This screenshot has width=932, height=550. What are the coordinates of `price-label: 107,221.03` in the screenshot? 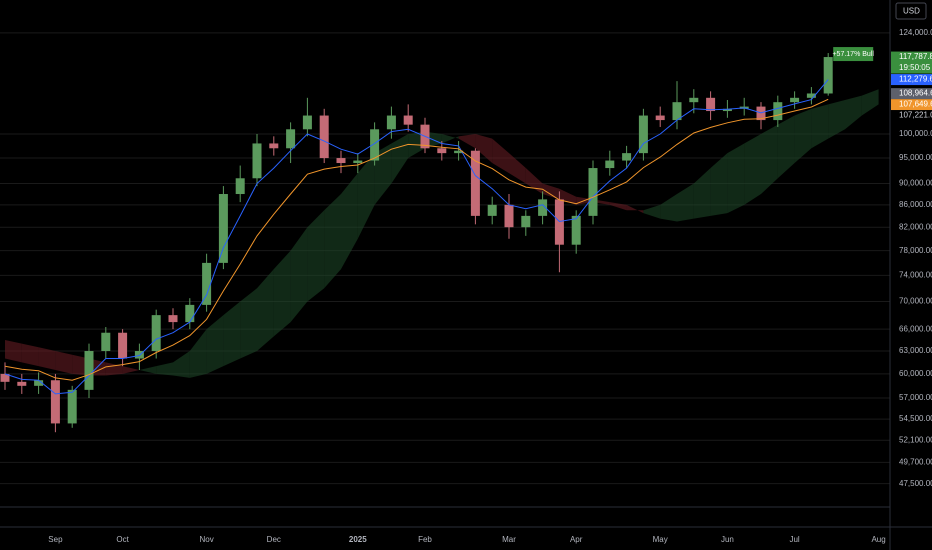 It's located at (915, 115).